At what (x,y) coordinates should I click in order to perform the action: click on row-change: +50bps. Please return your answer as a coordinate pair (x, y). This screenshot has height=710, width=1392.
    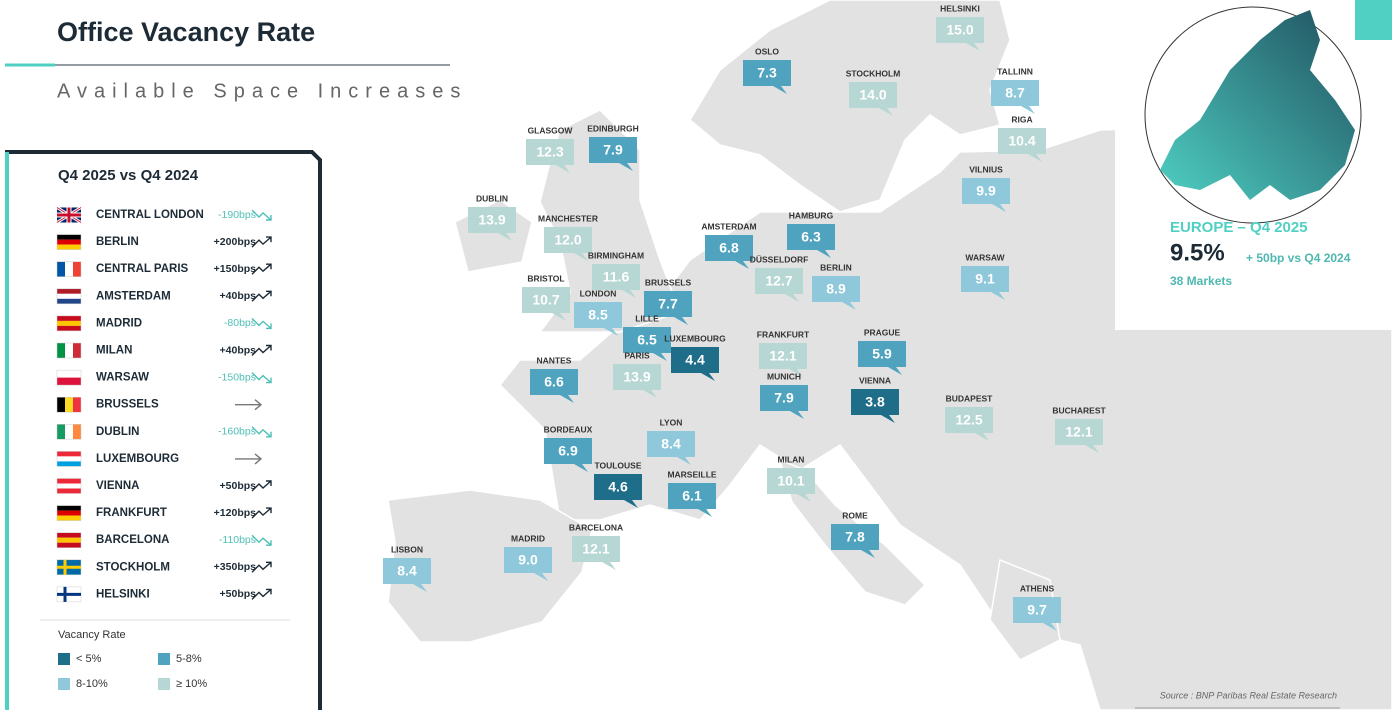
    Looking at the image, I should click on (238, 486).